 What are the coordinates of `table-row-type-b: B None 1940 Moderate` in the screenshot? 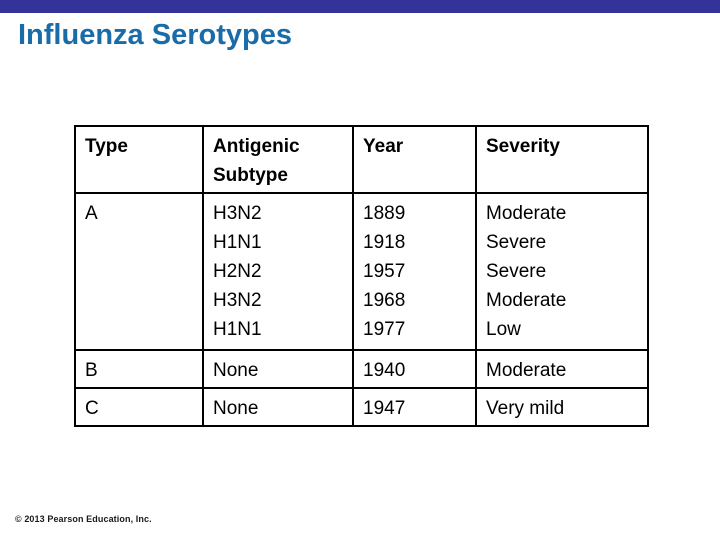 It's located at (361, 369).